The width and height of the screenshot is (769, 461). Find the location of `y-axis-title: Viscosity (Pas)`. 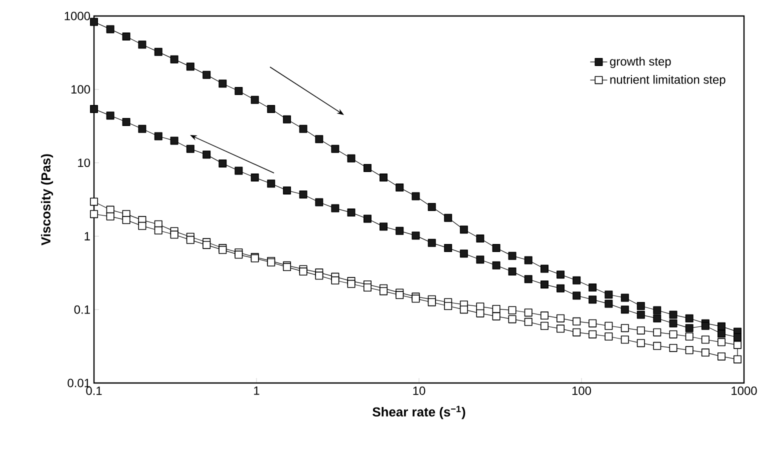

y-axis-title: Viscosity (Pas) is located at coordinates (47, 200).